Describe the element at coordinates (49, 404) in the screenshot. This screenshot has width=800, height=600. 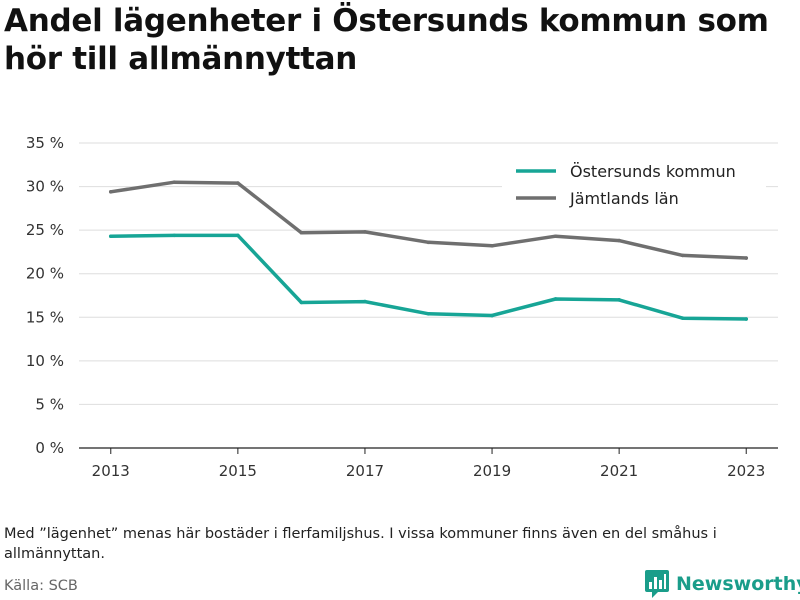
I see `y-tick-label: 5 %` at that location.